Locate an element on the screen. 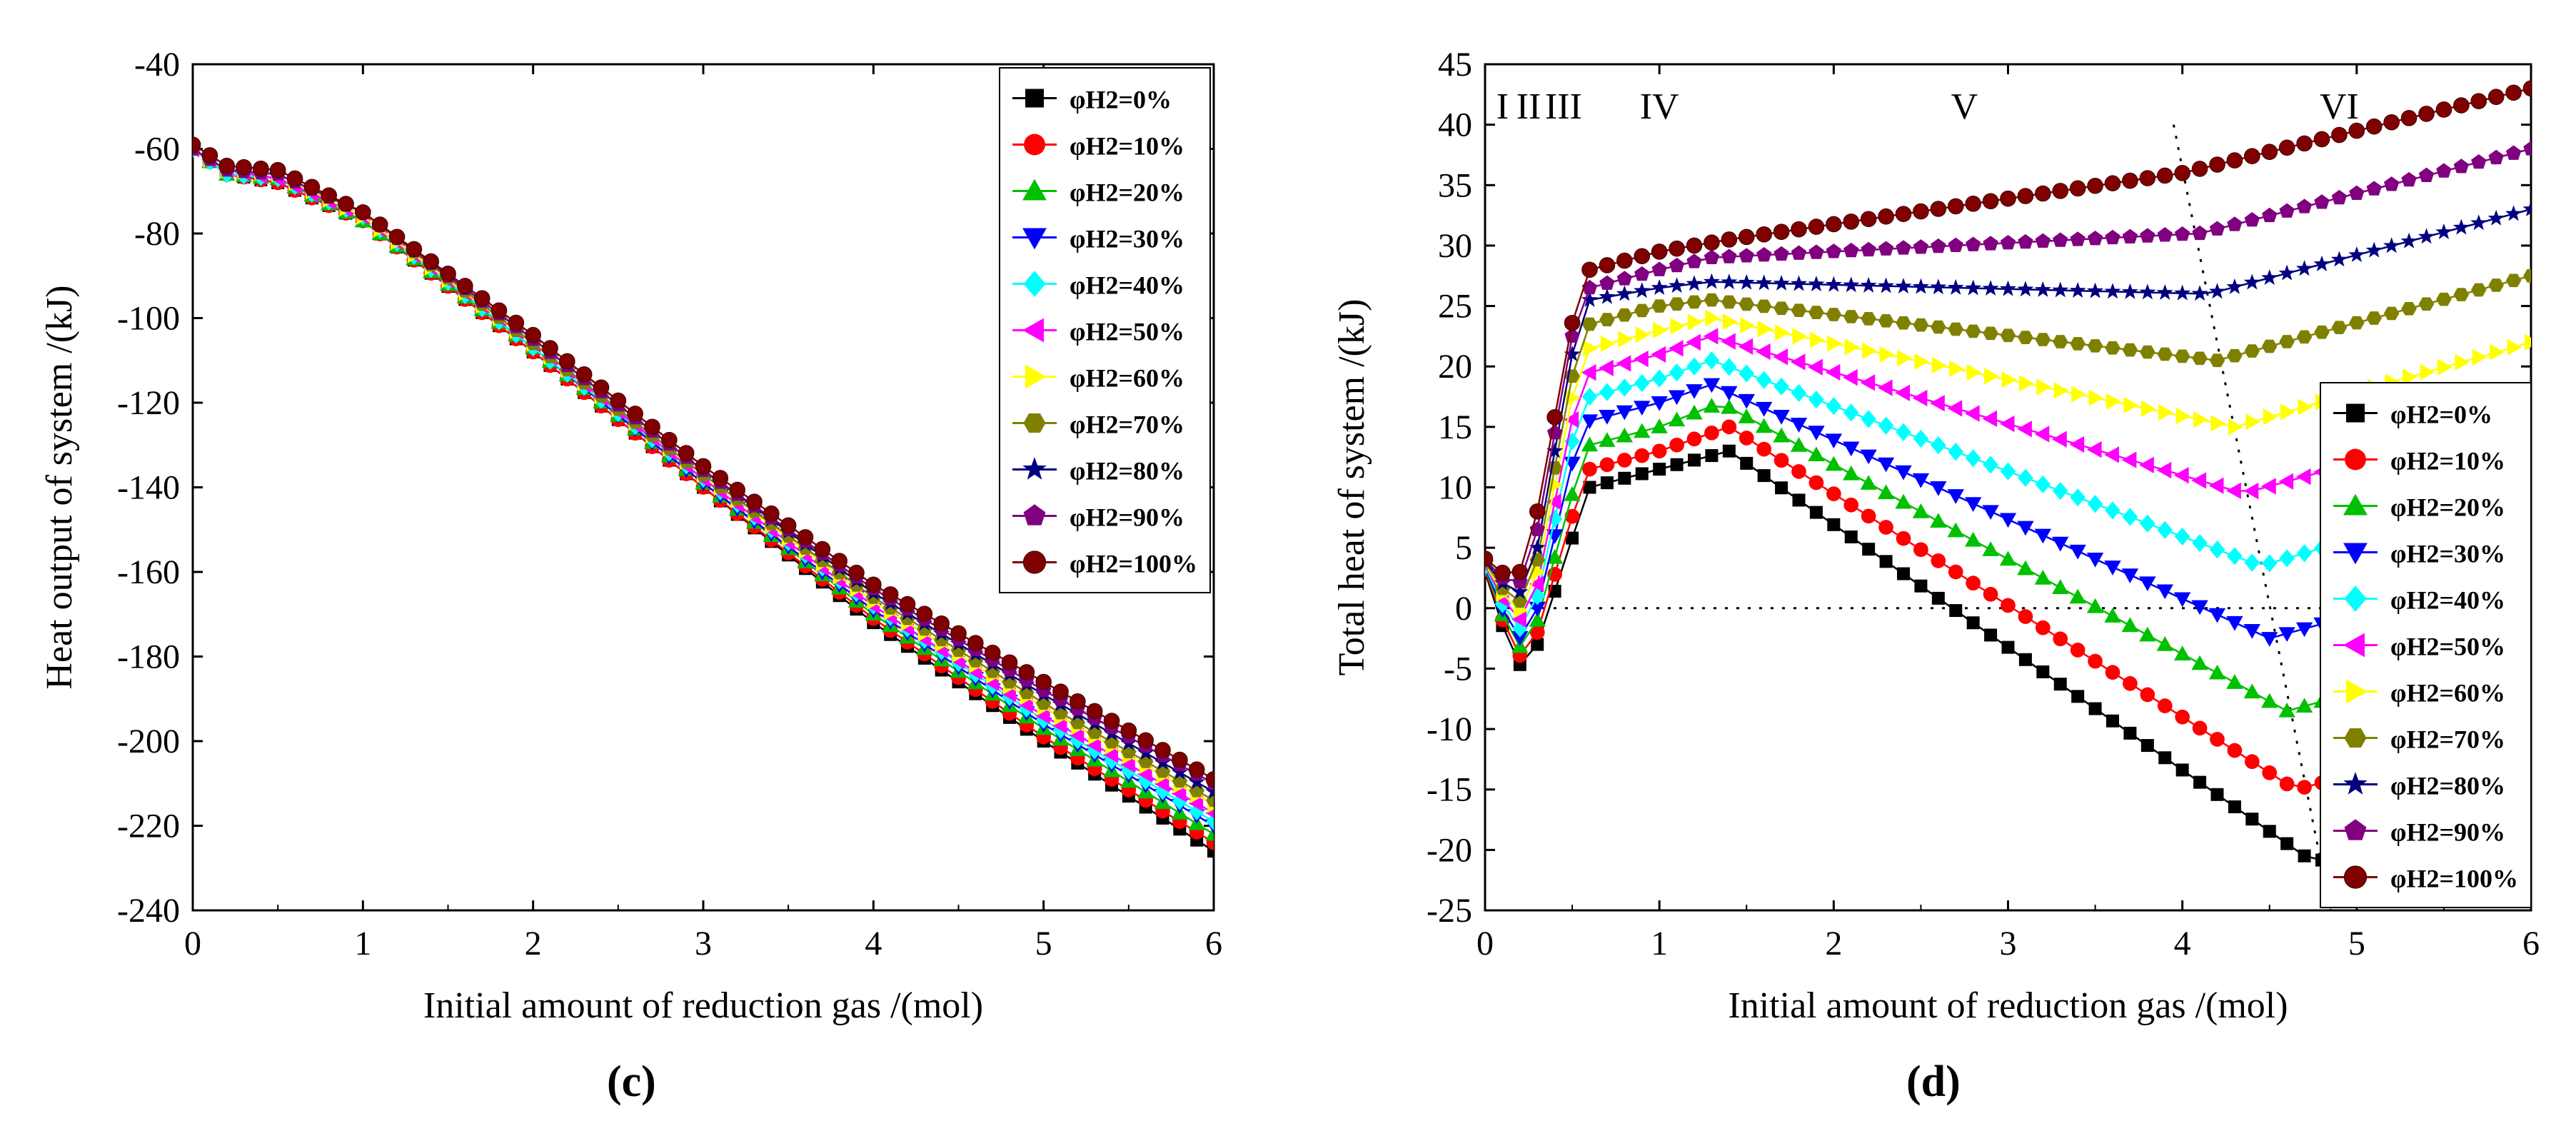 The width and height of the screenshot is (2576, 1131). legend-entry: φH2=10% is located at coordinates (1127, 146).